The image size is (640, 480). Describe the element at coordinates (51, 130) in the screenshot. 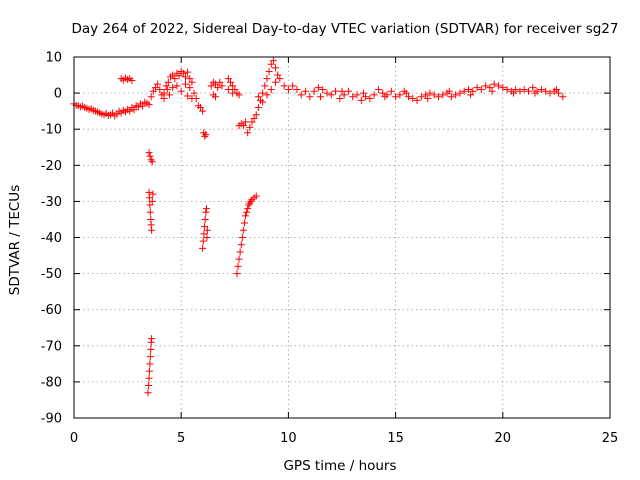

I see `y-tick-label: -10` at that location.